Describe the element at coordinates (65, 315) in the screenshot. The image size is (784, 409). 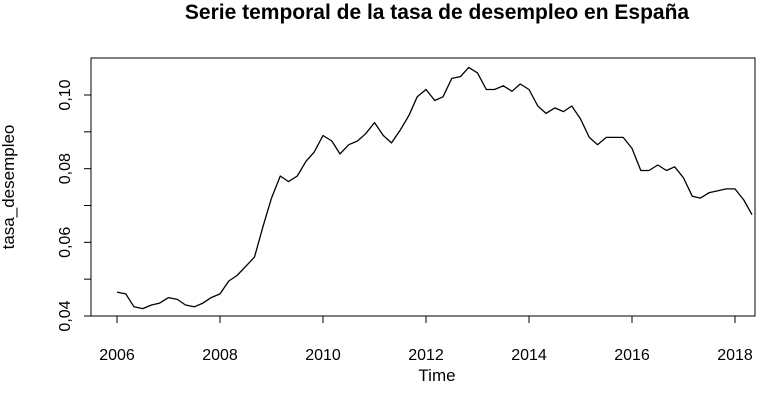
I see `y-tick-label: 0,04` at that location.